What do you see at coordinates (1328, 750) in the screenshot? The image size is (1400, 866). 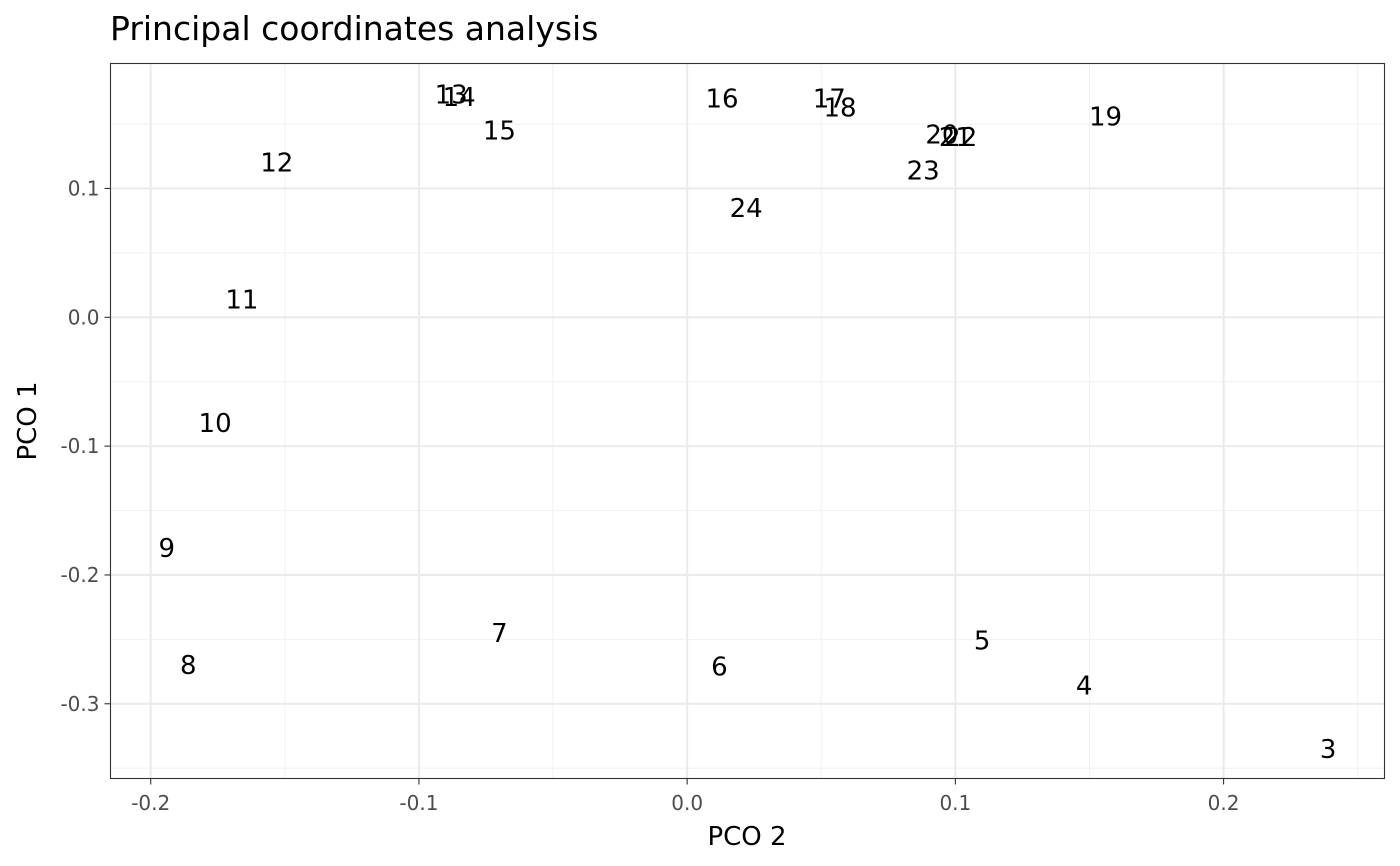 I see `point-label-3: 3` at bounding box center [1328, 750].